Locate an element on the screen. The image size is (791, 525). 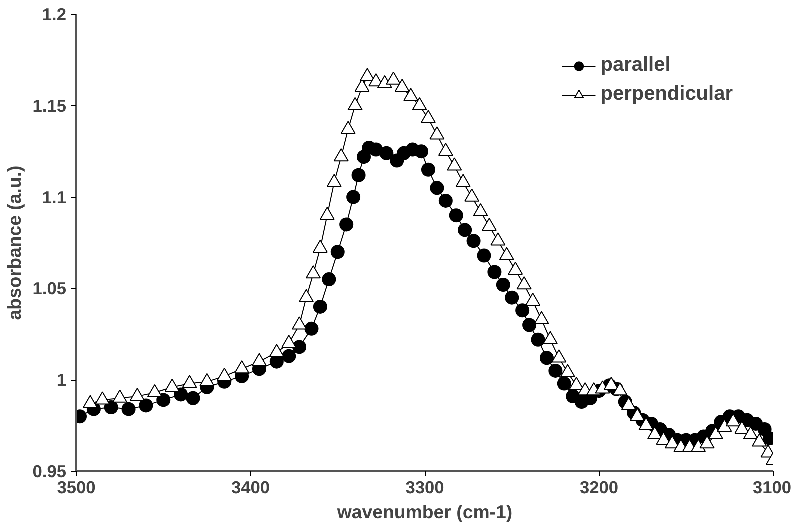
y-tick-label: 1.2 is located at coordinates (54, 14).